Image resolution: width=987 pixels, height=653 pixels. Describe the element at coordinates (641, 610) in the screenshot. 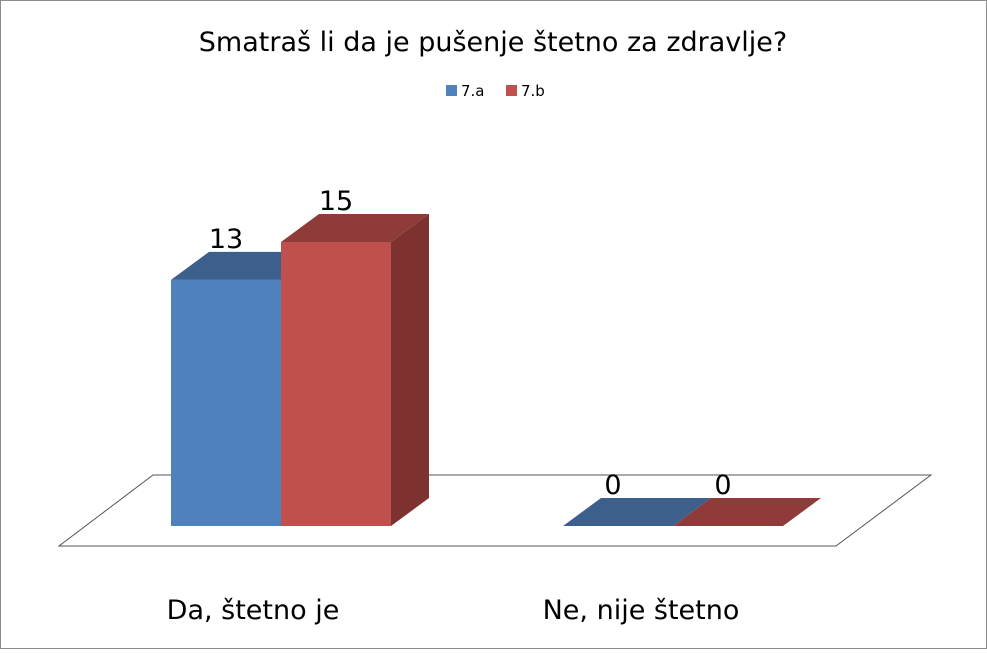

I see `category-label-ne: Ne, nije štetno` at that location.